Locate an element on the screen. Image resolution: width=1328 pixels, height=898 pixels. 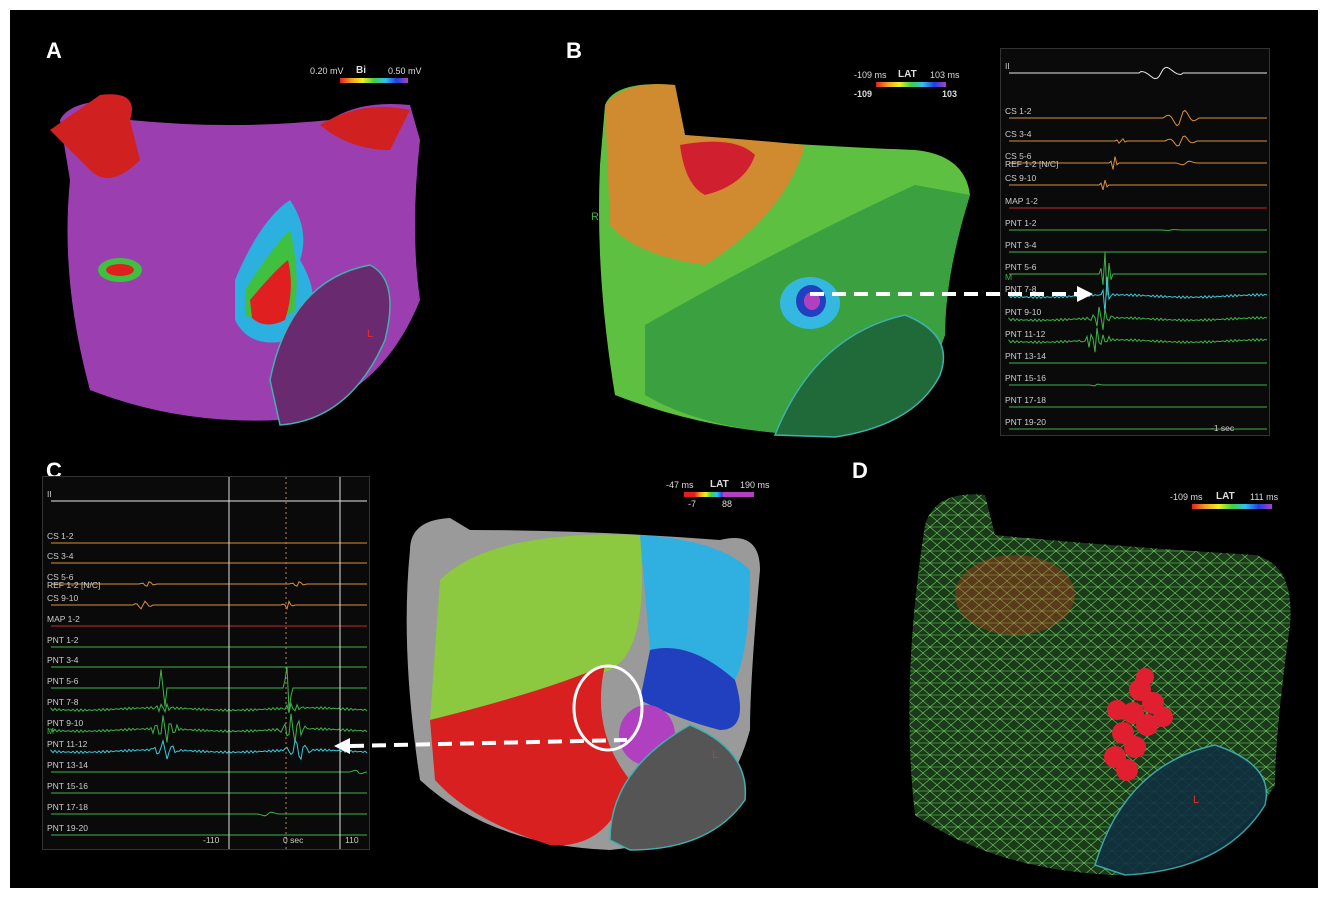
lat-legend-d: -109 ms LAT 111 ms is located at coordinates (1230, 501).